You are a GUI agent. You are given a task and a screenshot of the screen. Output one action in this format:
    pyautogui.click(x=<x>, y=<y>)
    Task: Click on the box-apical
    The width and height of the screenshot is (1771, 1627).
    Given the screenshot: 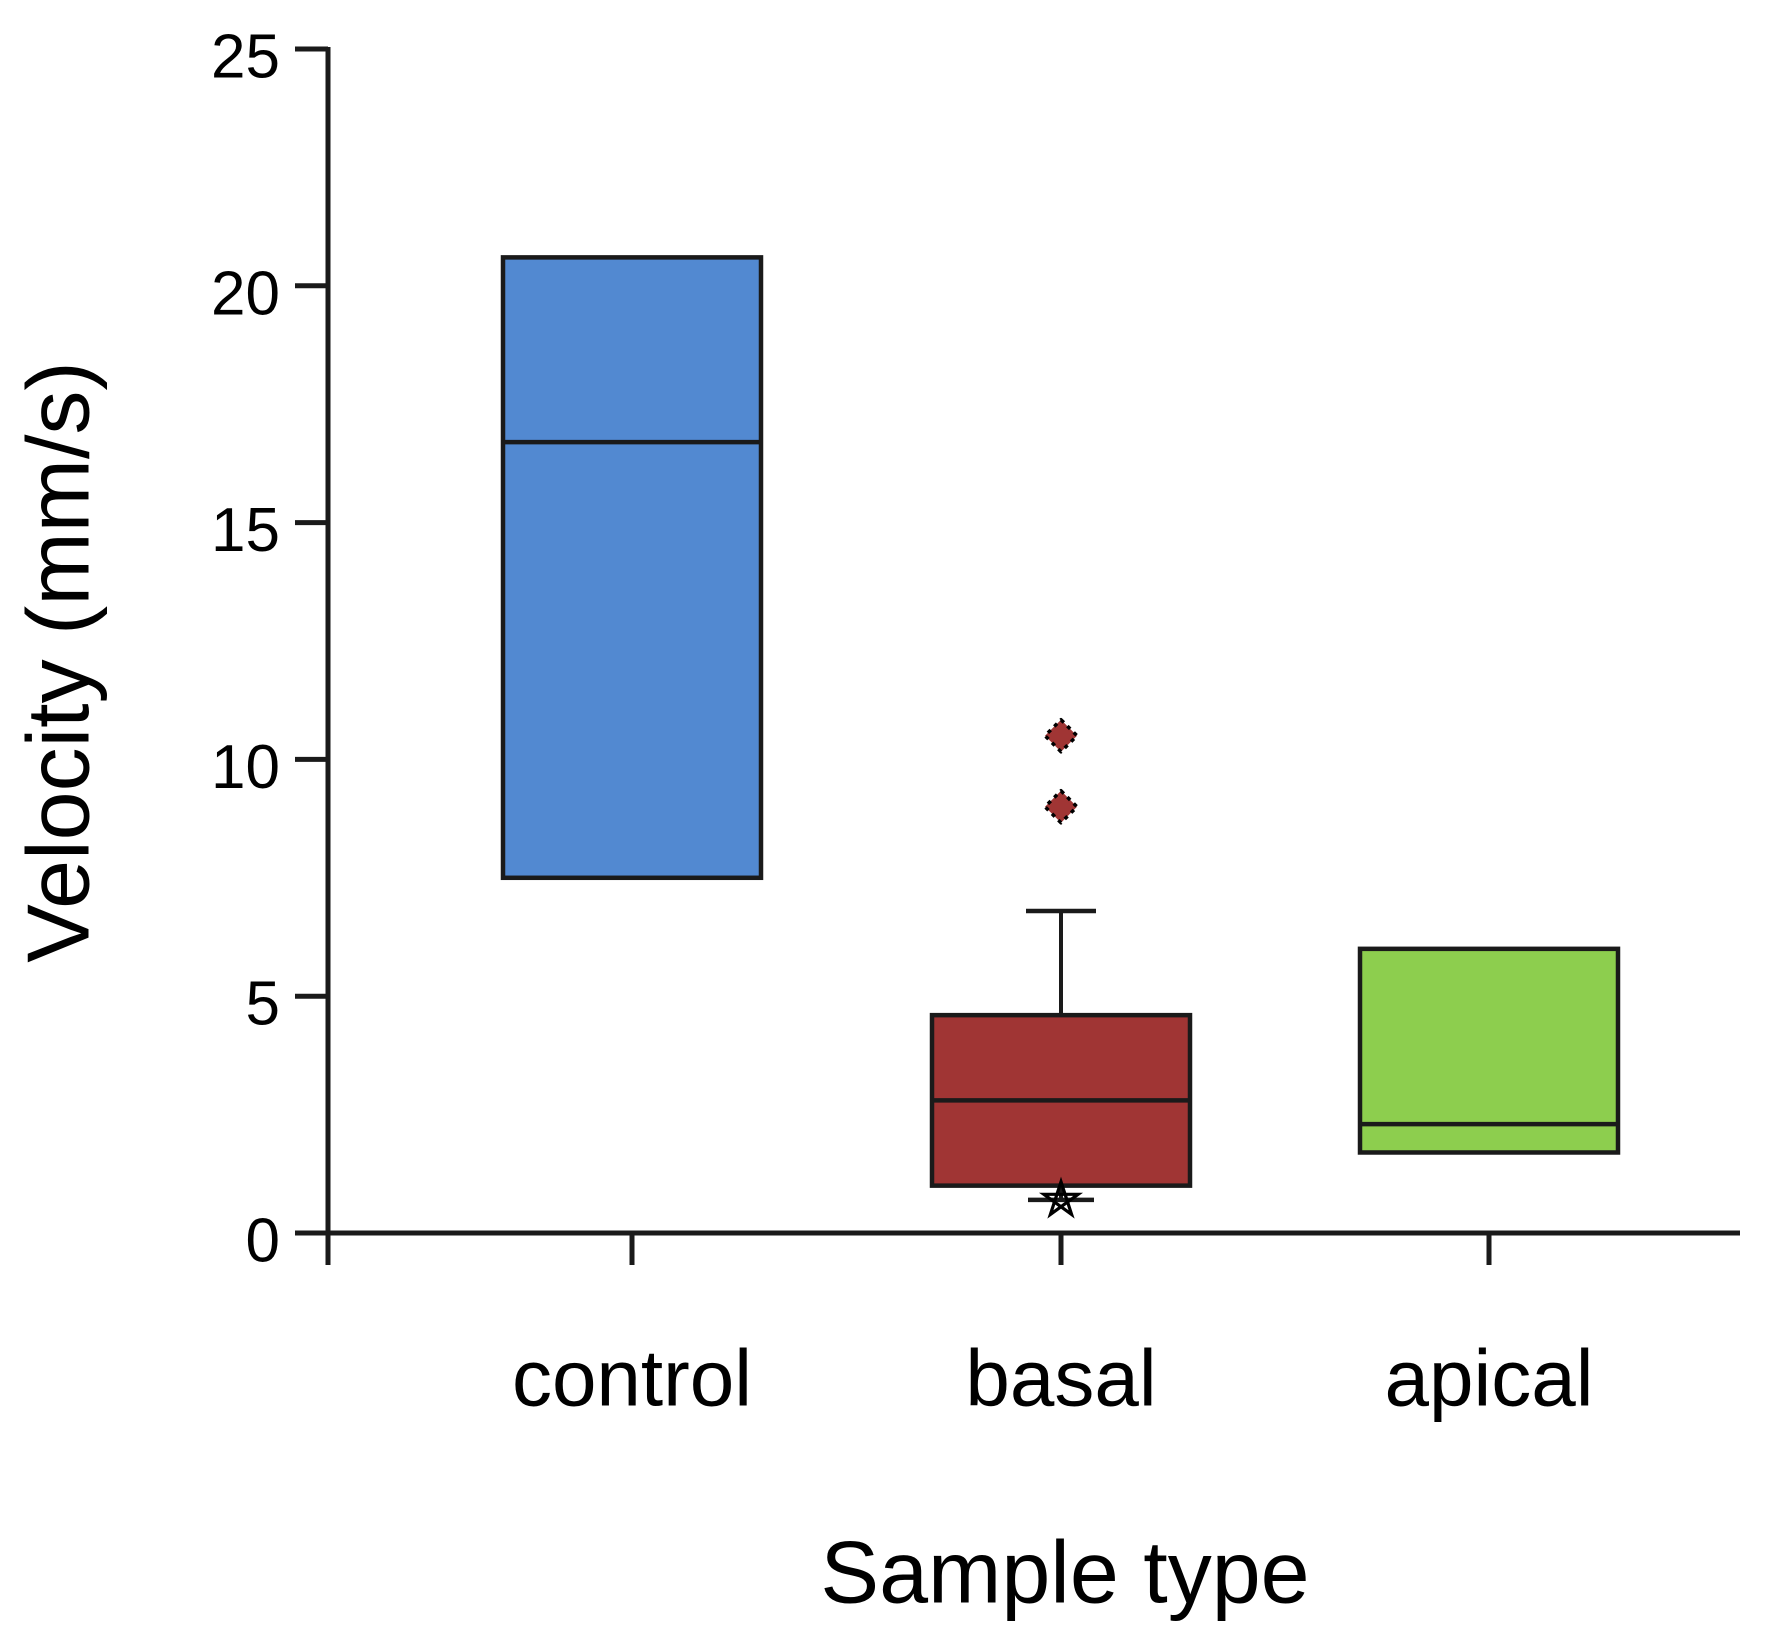 What is the action you would take?
    pyautogui.click(x=1489, y=1050)
    